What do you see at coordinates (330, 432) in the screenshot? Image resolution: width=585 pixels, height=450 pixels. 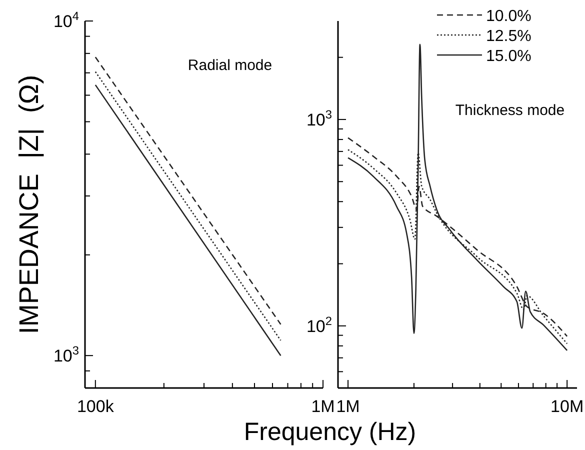 I see `x-axis-title: Frequency (Hz)` at bounding box center [330, 432].